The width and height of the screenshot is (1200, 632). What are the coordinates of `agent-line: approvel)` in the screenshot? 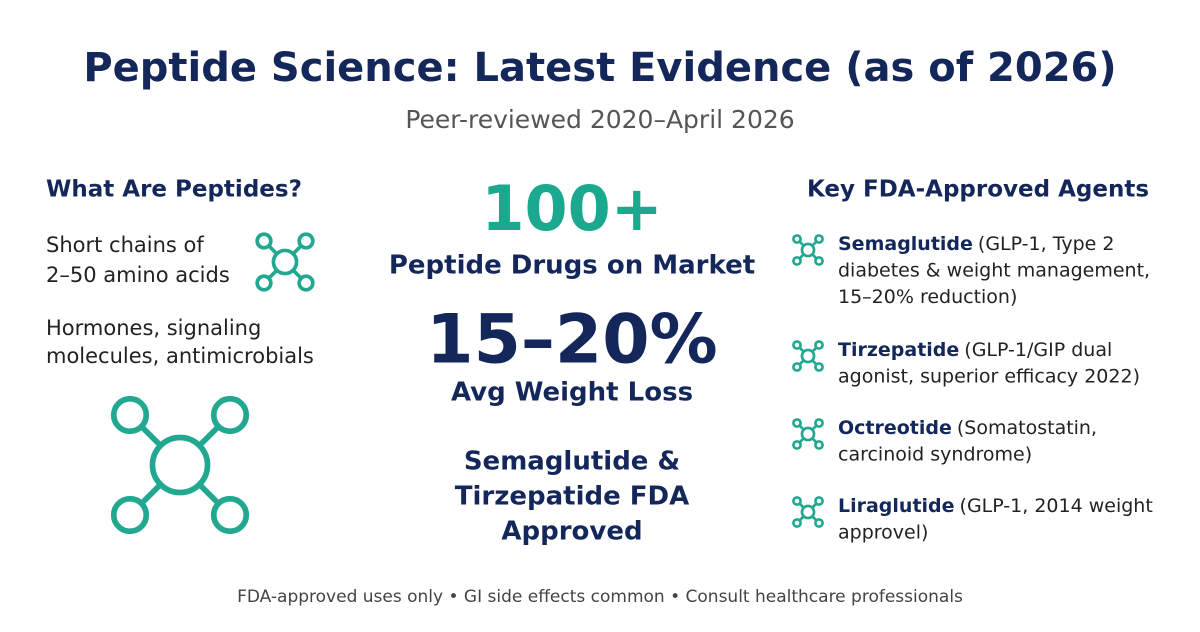 It's located at (883, 532).